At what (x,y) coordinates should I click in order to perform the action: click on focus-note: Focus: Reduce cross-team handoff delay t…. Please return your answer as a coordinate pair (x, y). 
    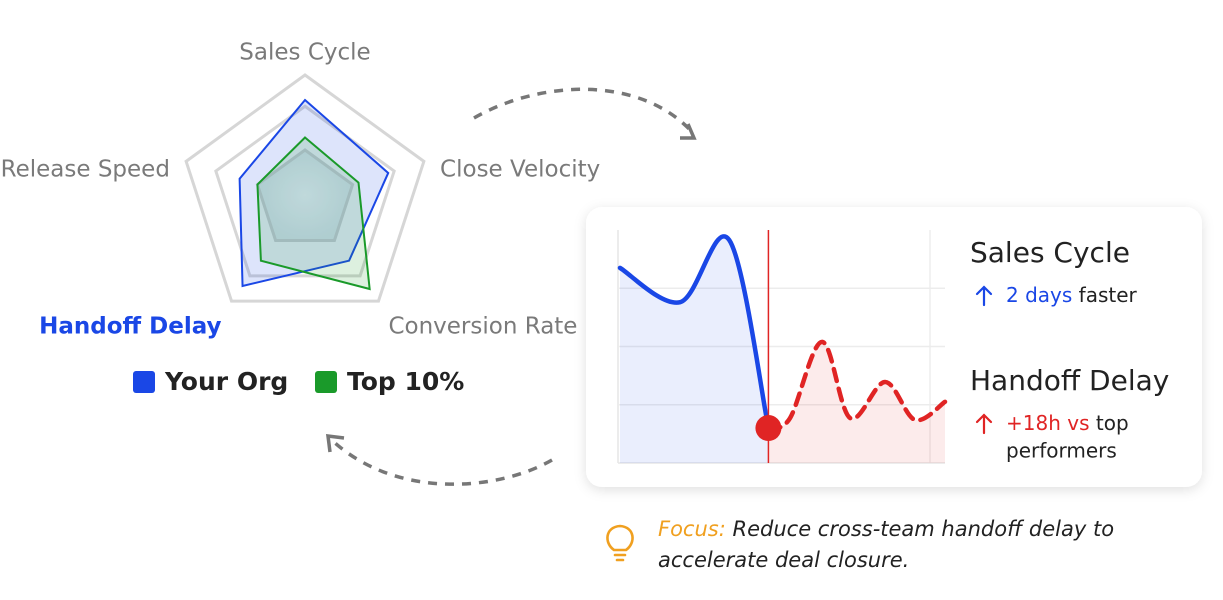
    Looking at the image, I should click on (860, 544).